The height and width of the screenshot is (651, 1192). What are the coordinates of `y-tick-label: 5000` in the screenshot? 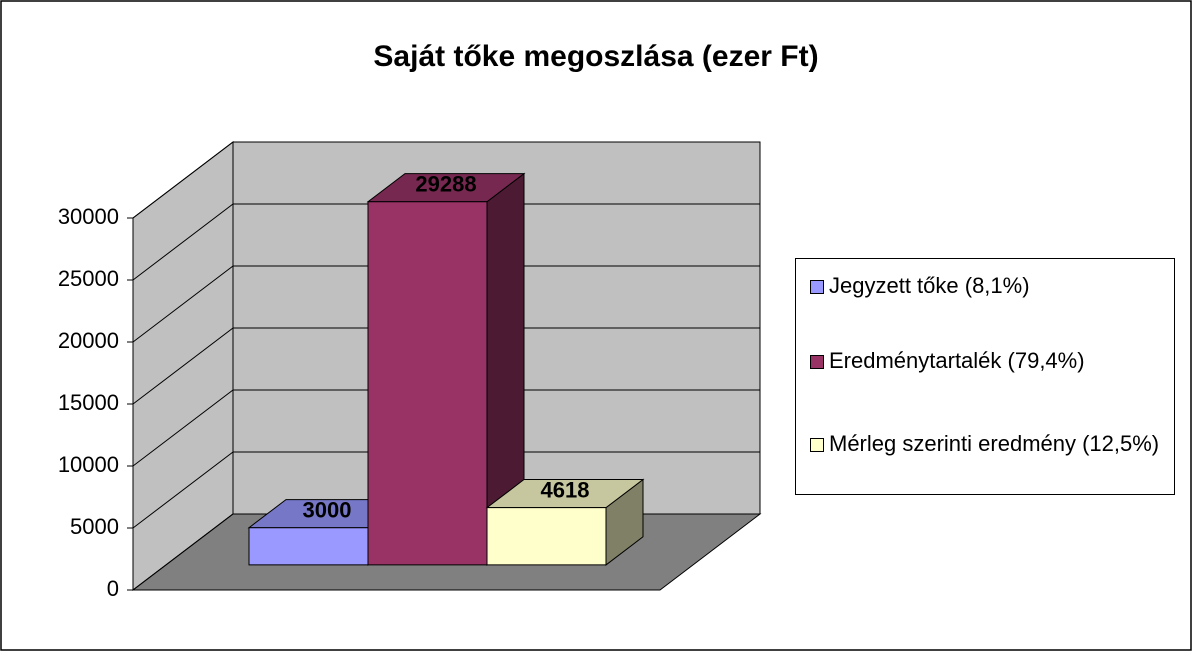 It's located at (94, 526).